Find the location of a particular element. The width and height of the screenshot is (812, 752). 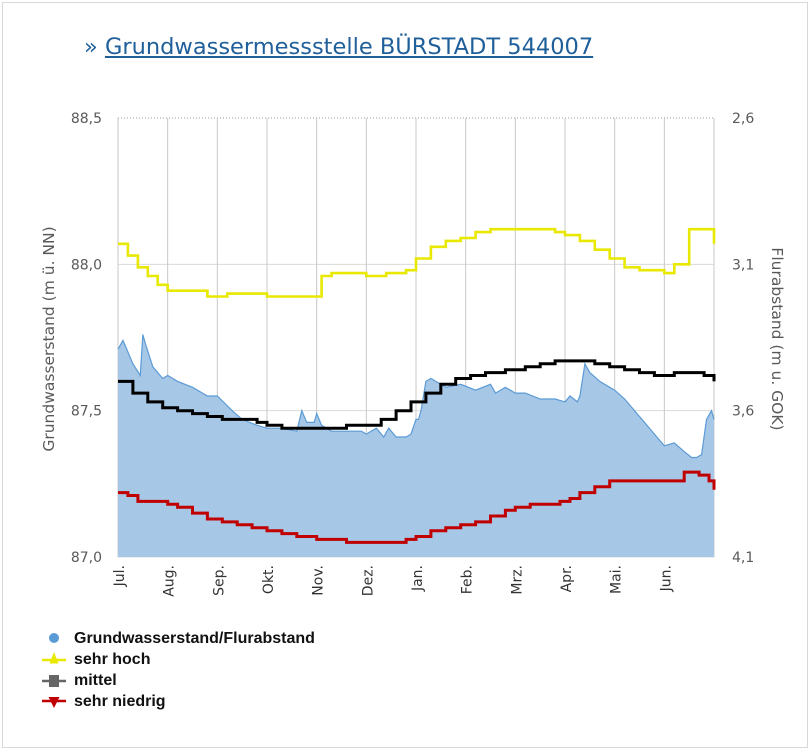

legend-label: mittel is located at coordinates (95, 680).